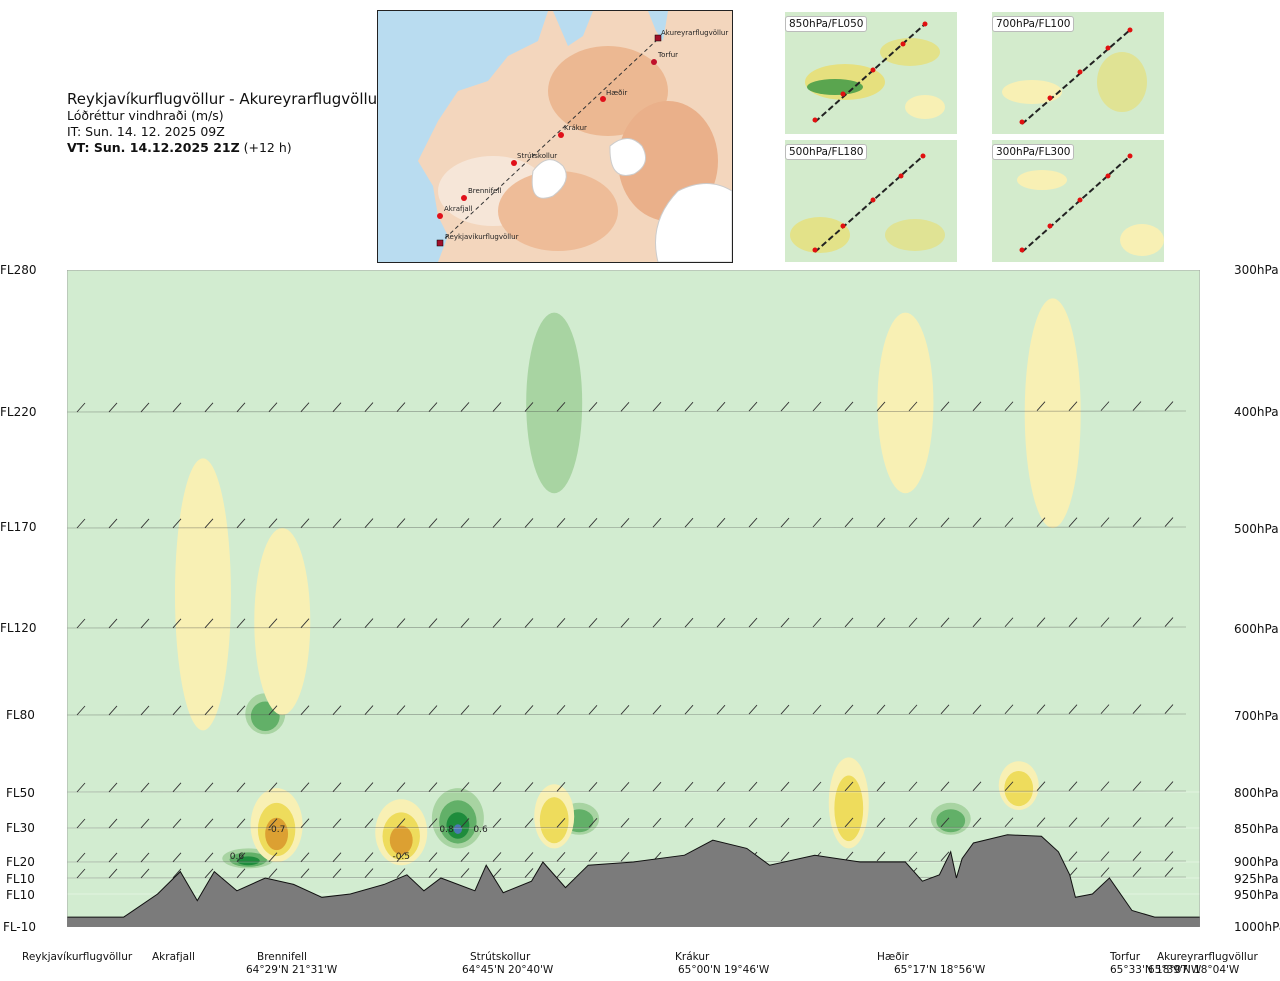  What do you see at coordinates (237, 857) in the screenshot?
I see `contour-value-label: 0.6` at bounding box center [237, 857].